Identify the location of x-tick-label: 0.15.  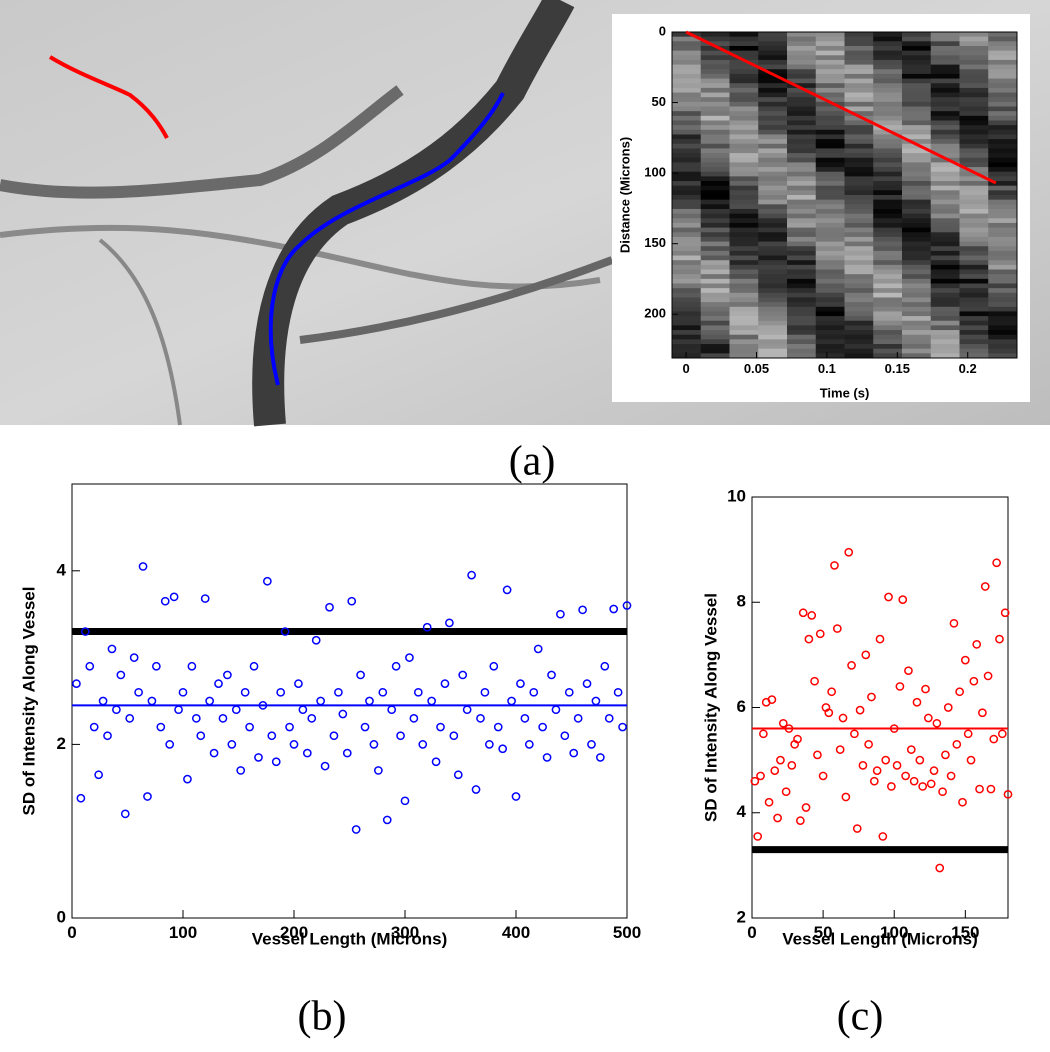
(897, 368).